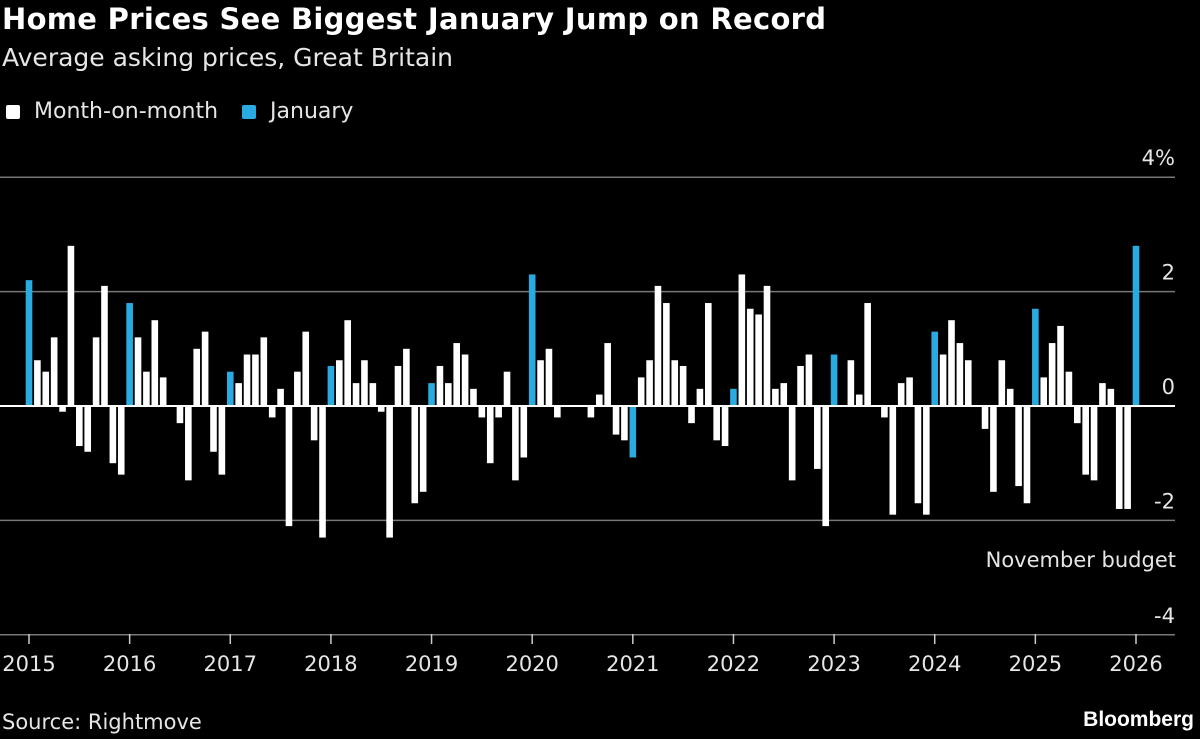 The height and width of the screenshot is (739, 1200). I want to click on x-tick-label: 2016, so click(129, 664).